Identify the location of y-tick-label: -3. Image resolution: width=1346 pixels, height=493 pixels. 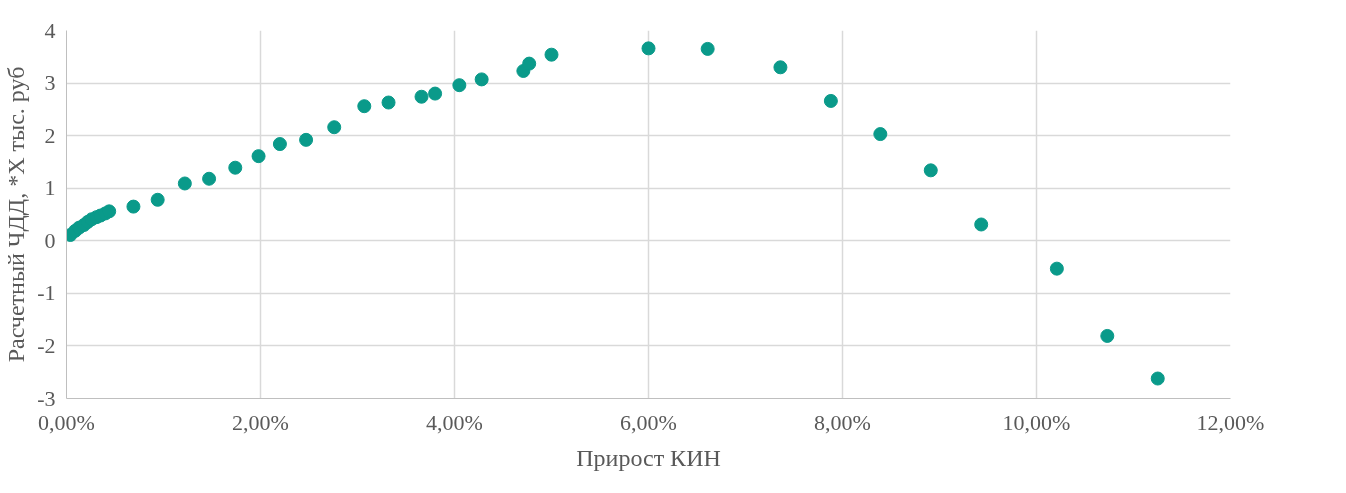
(46, 398).